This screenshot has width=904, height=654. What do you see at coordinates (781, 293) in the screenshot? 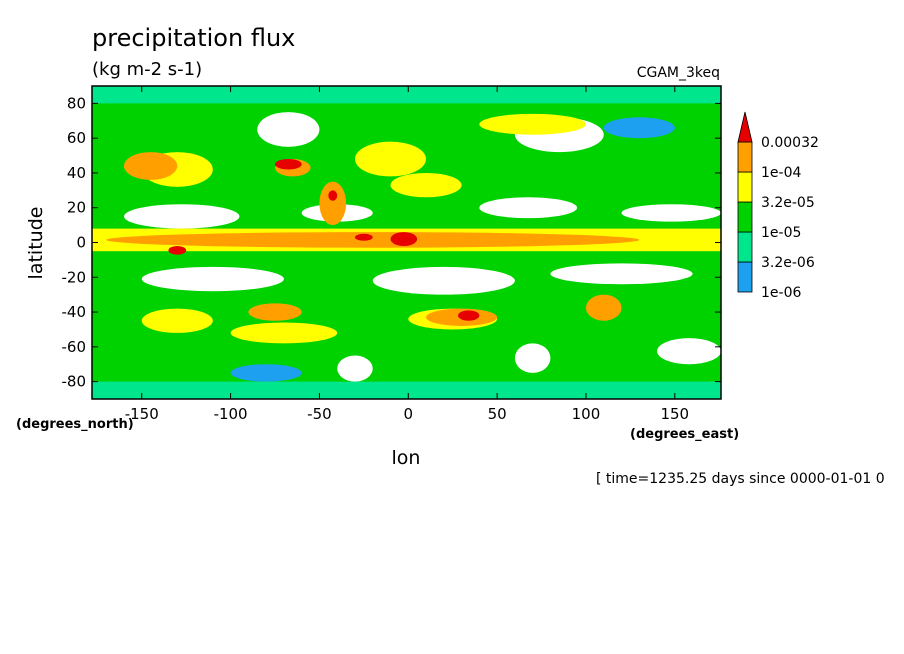
I see `colorbar-label: 1e-06` at bounding box center [781, 293].